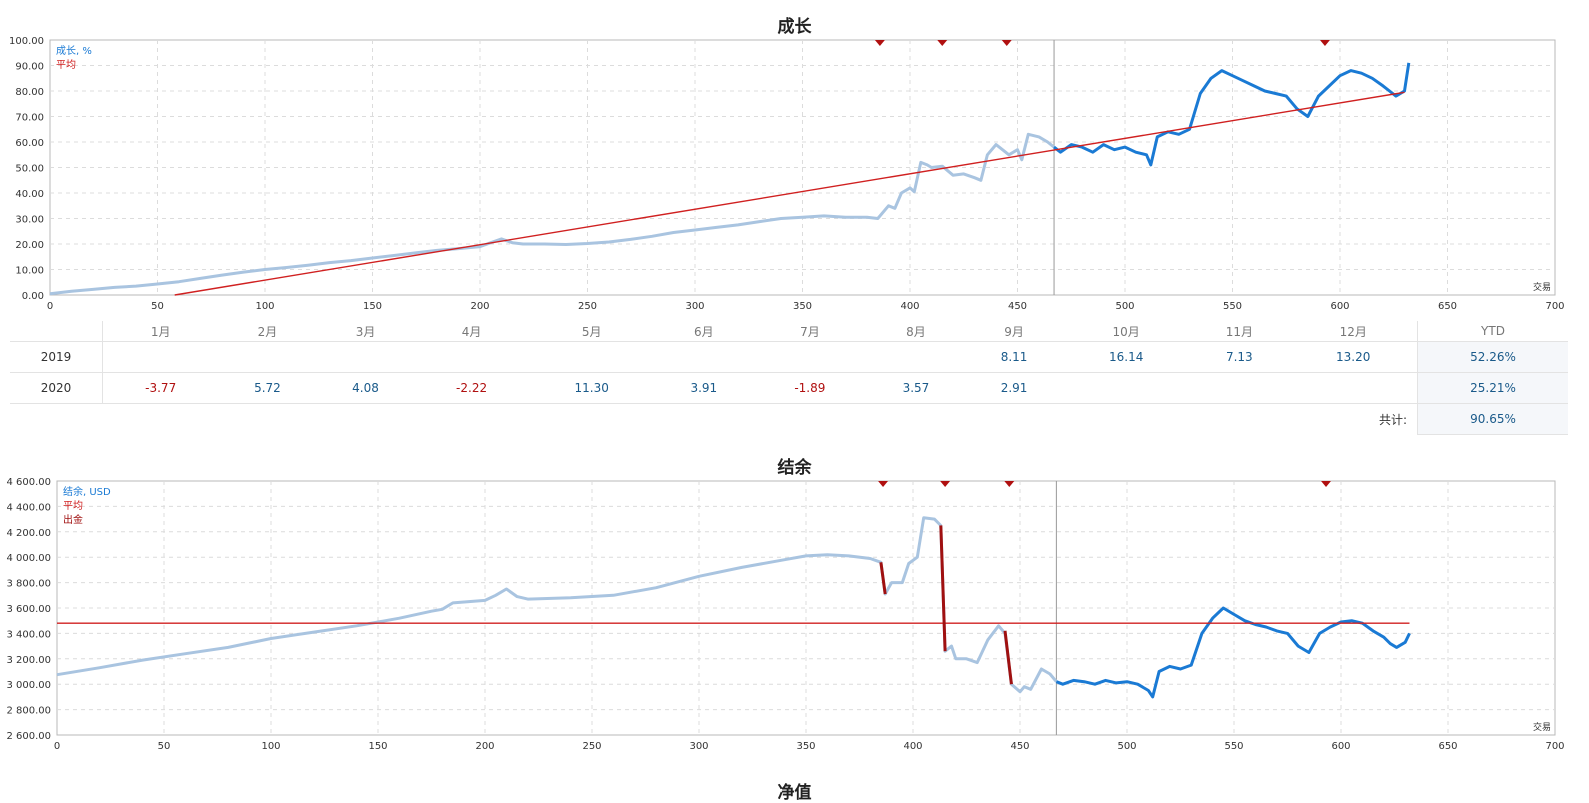  I want to click on y-tick-label: 2 800.00, so click(28, 711).